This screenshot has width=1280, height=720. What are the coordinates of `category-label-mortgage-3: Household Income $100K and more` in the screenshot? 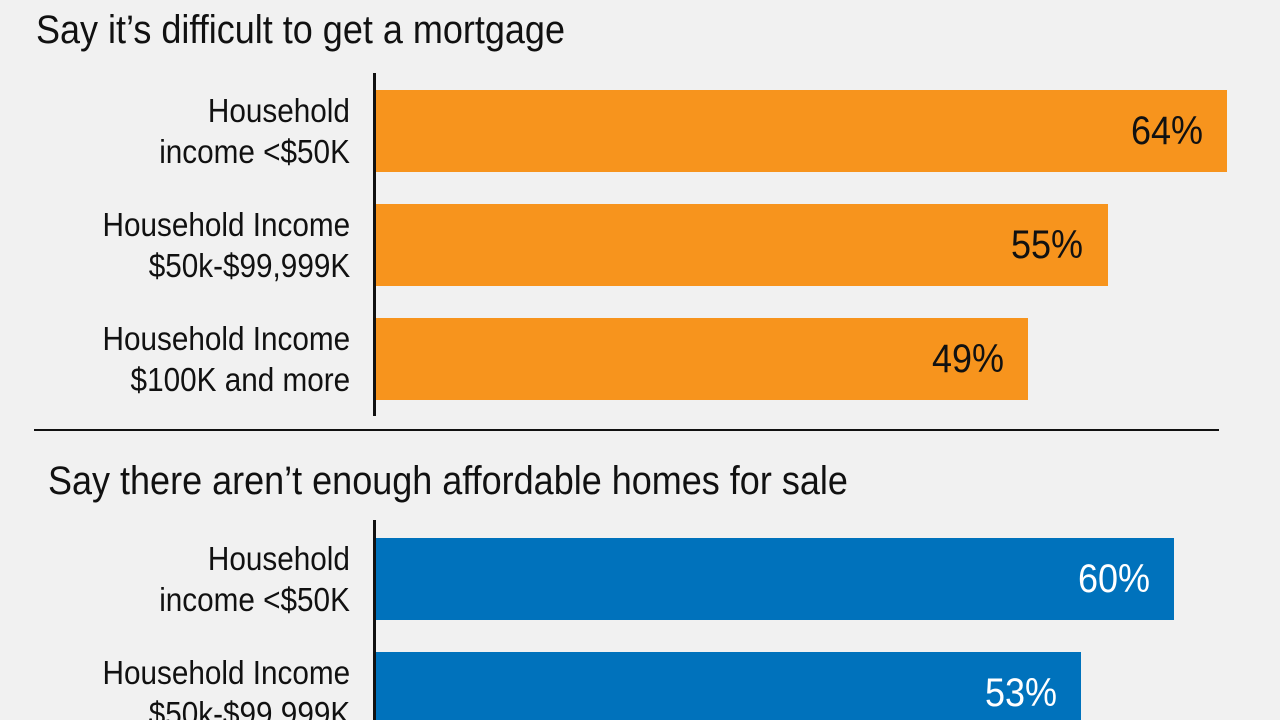 It's located at (226, 359).